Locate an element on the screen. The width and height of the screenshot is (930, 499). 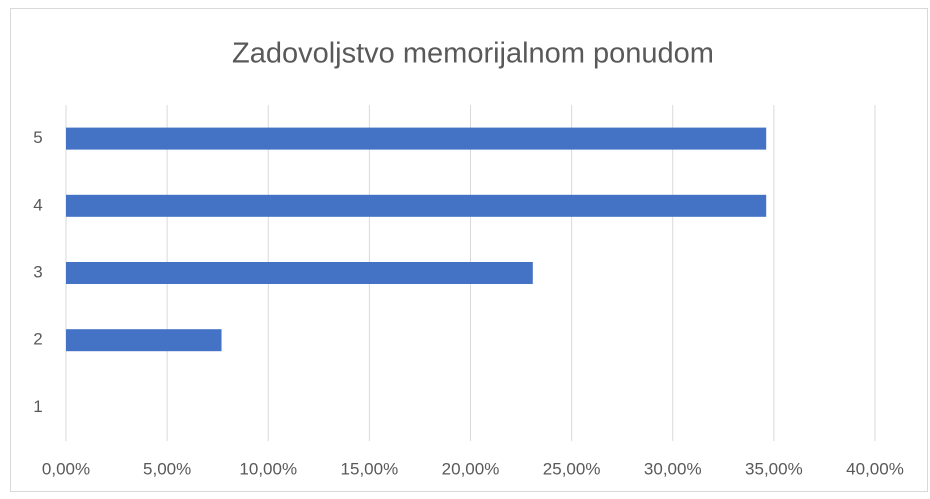
x-tick-label: 25,00% is located at coordinates (572, 468).